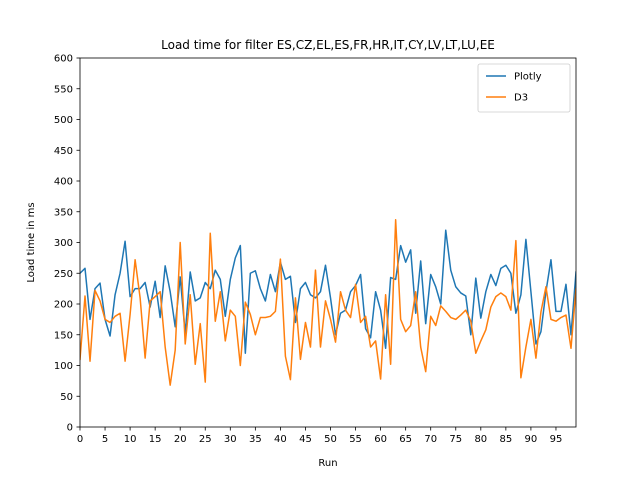 The height and width of the screenshot is (480, 640). Describe the element at coordinates (63, 243) in the screenshot. I see `y-tick-label: 300` at that location.